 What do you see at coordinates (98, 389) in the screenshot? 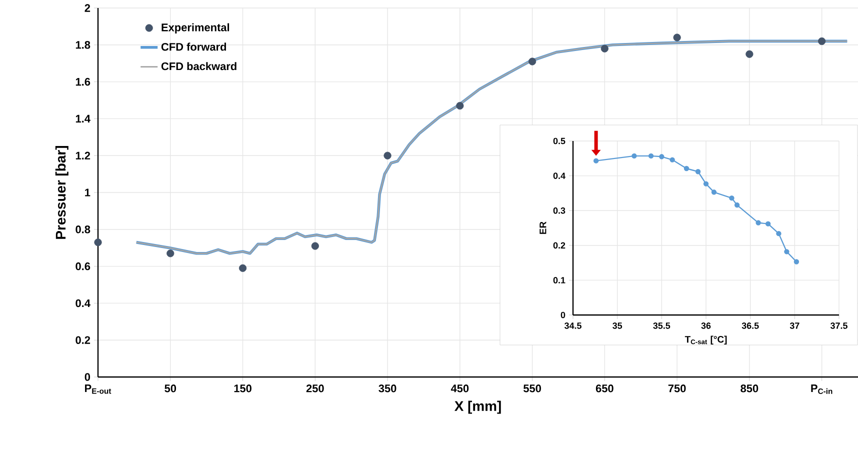
I see `x-tick-label: P$_{E-out}$` at bounding box center [98, 389].